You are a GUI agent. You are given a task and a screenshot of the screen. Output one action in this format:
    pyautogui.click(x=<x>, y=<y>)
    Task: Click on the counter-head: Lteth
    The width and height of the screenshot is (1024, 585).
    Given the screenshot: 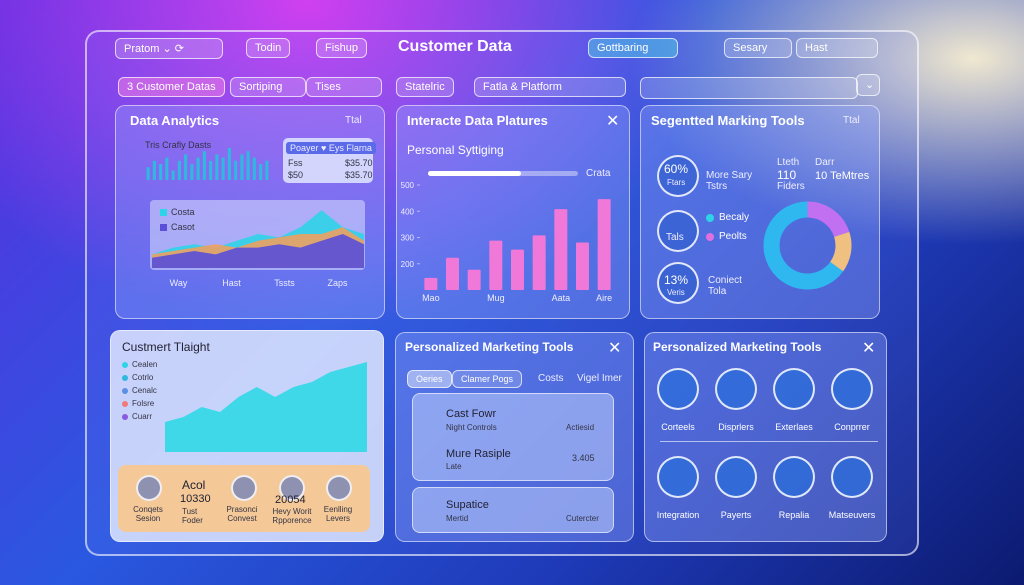 What is the action you would take?
    pyautogui.click(x=788, y=162)
    